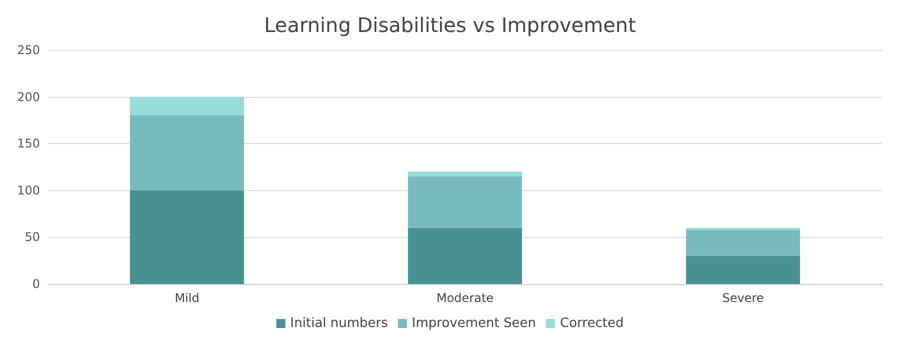 The height and width of the screenshot is (347, 900). Describe the element at coordinates (36, 284) in the screenshot. I see `y-tick-label: 0` at that location.